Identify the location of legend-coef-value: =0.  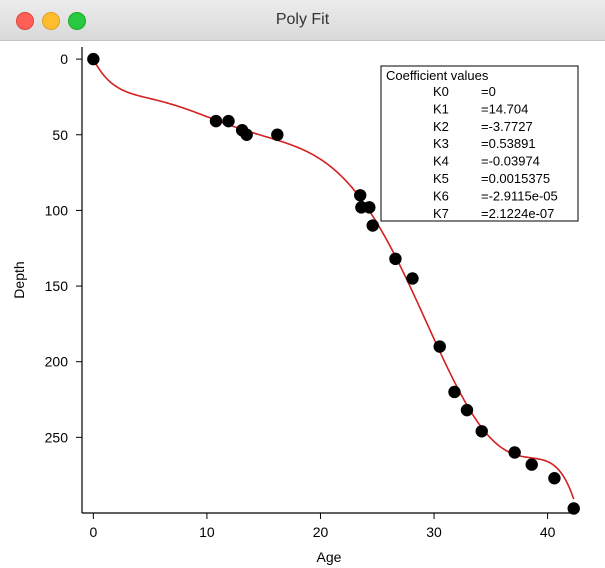
(488, 91).